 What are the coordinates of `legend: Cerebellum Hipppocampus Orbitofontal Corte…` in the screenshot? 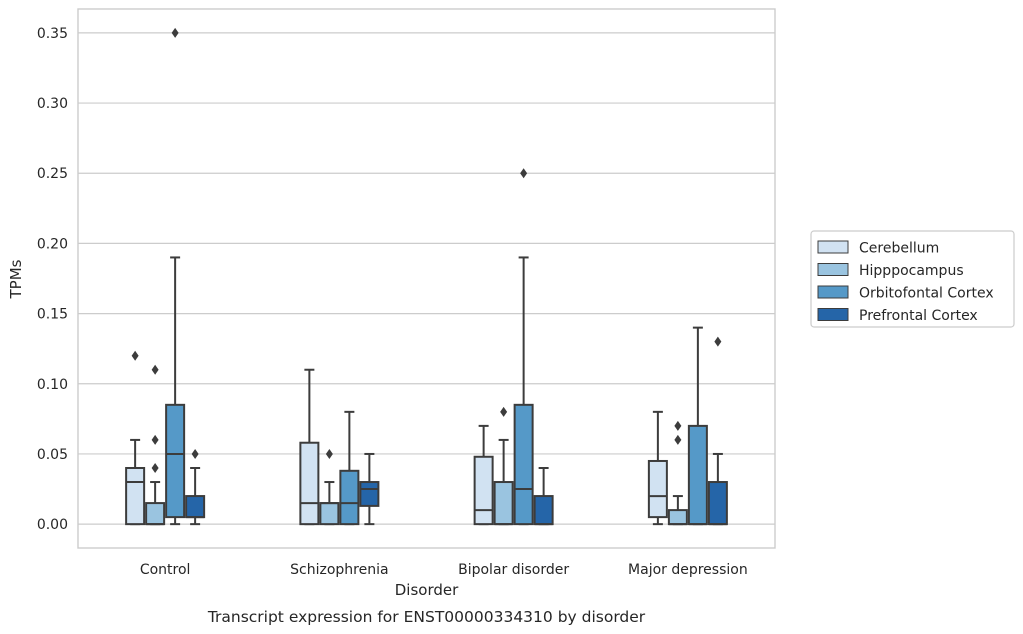 It's located at (912, 279).